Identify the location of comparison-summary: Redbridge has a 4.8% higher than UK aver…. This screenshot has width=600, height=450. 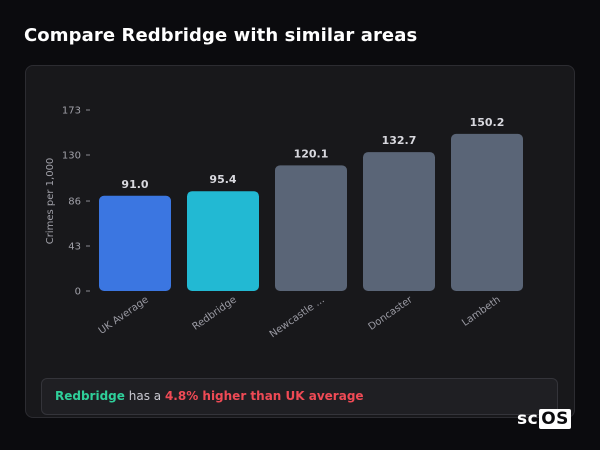
(299, 396).